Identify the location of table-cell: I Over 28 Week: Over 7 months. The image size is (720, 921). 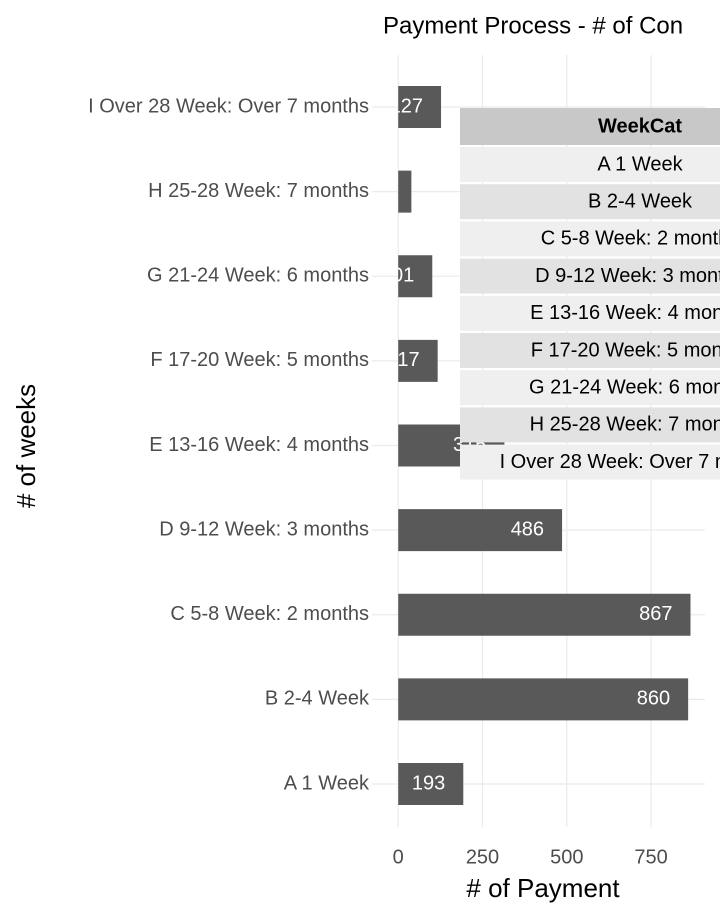
(610, 462).